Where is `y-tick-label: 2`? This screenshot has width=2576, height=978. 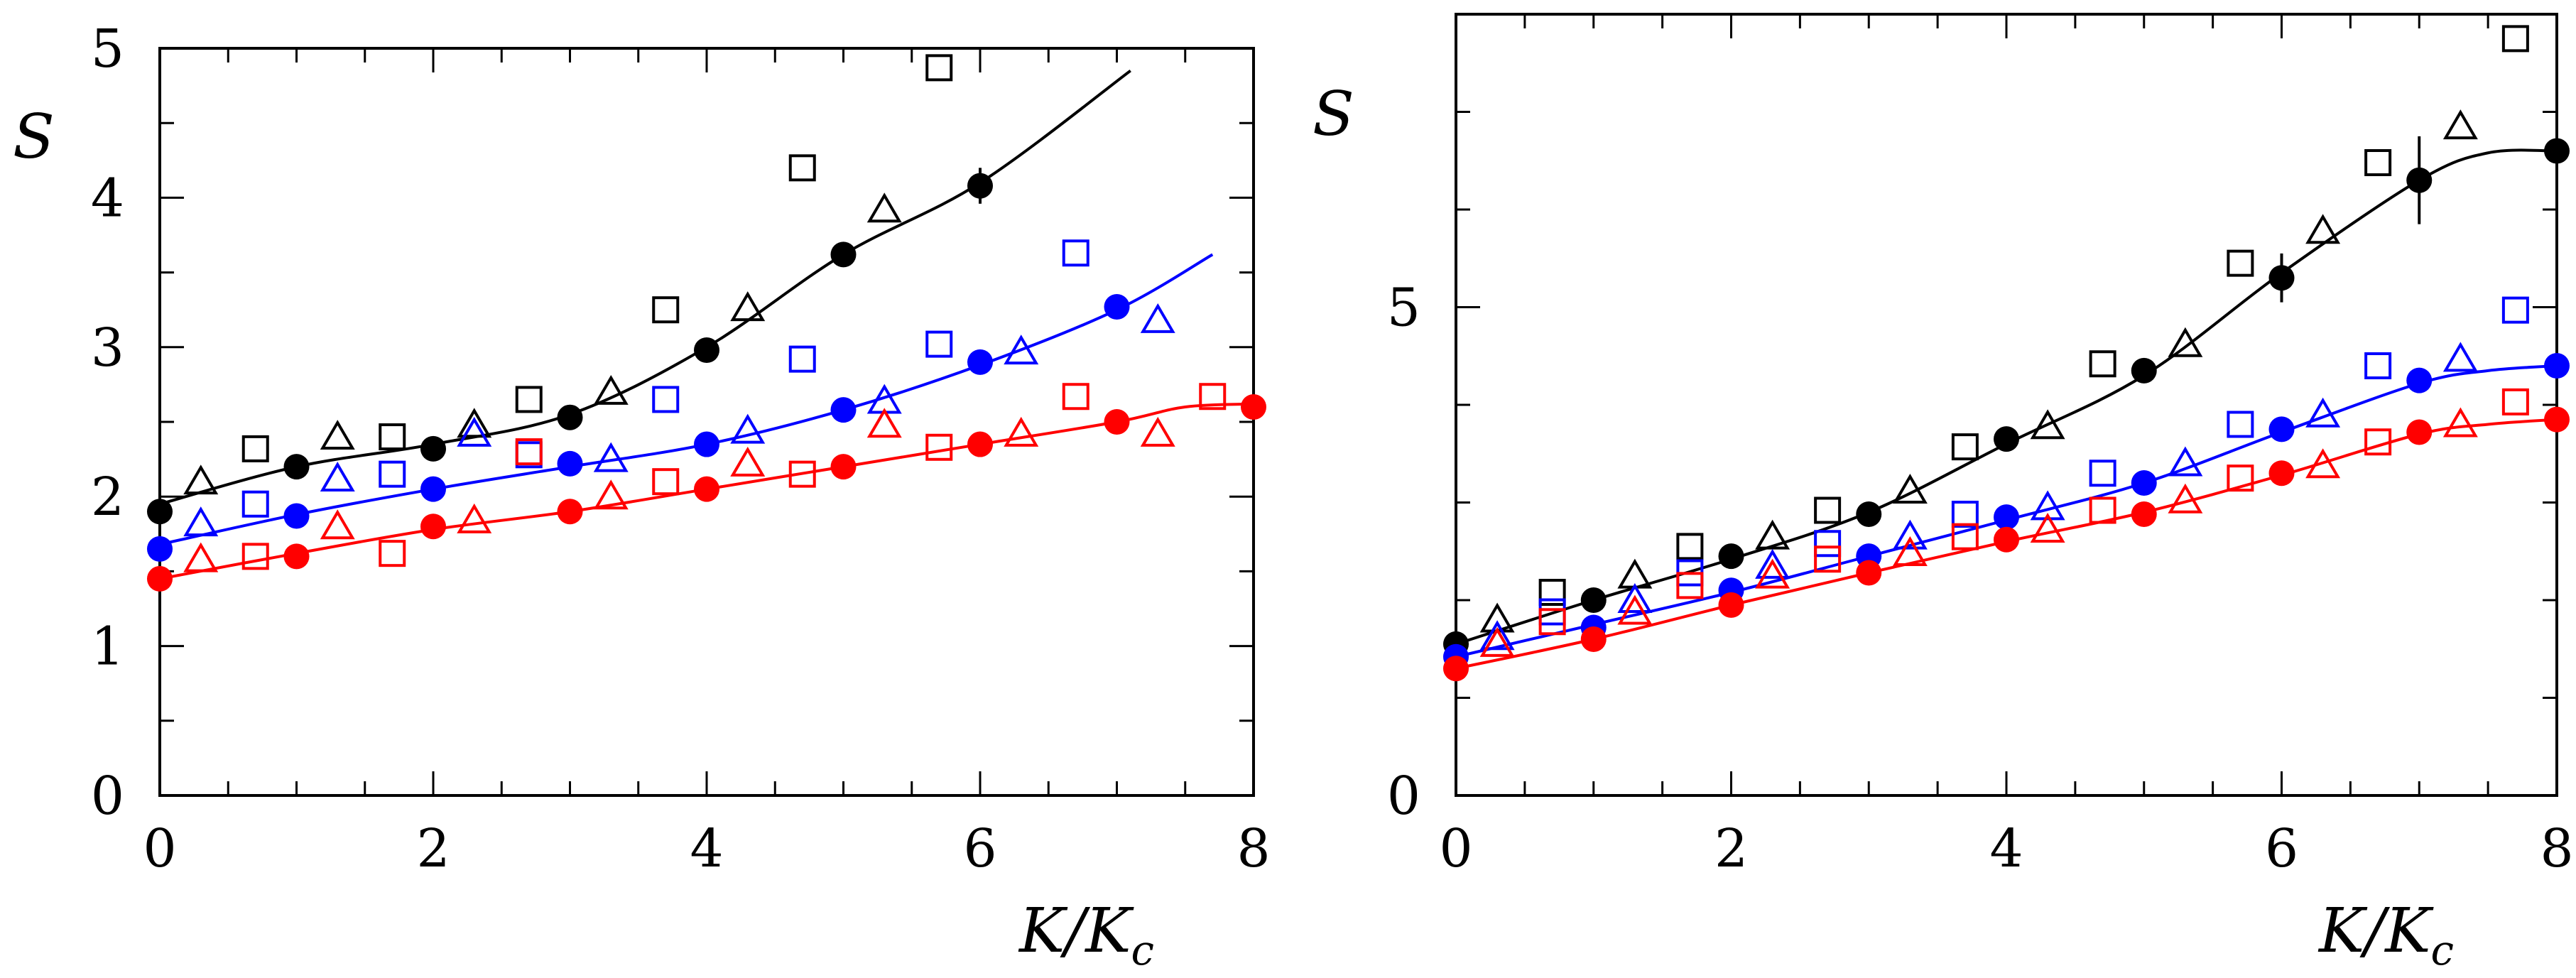 y-tick-label: 2 is located at coordinates (107, 497).